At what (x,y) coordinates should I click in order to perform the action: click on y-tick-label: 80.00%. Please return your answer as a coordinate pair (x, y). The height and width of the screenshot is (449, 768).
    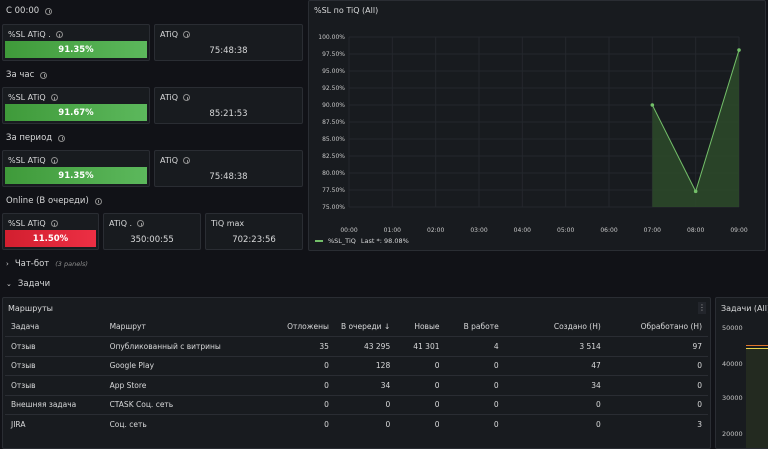
    Looking at the image, I should click on (333, 173).